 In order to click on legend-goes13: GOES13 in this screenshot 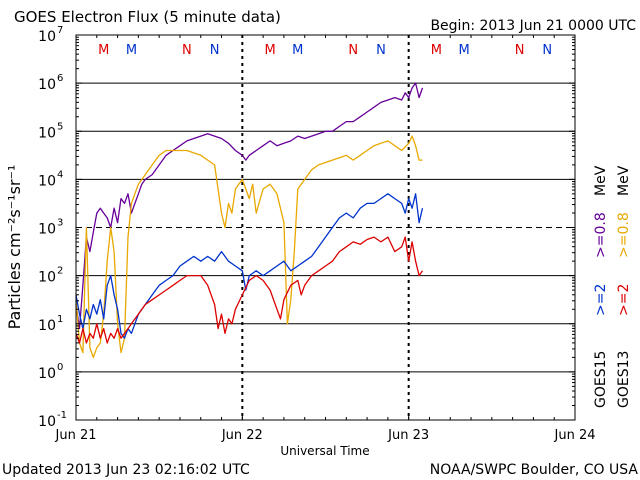, I will do `click(624, 379)`.